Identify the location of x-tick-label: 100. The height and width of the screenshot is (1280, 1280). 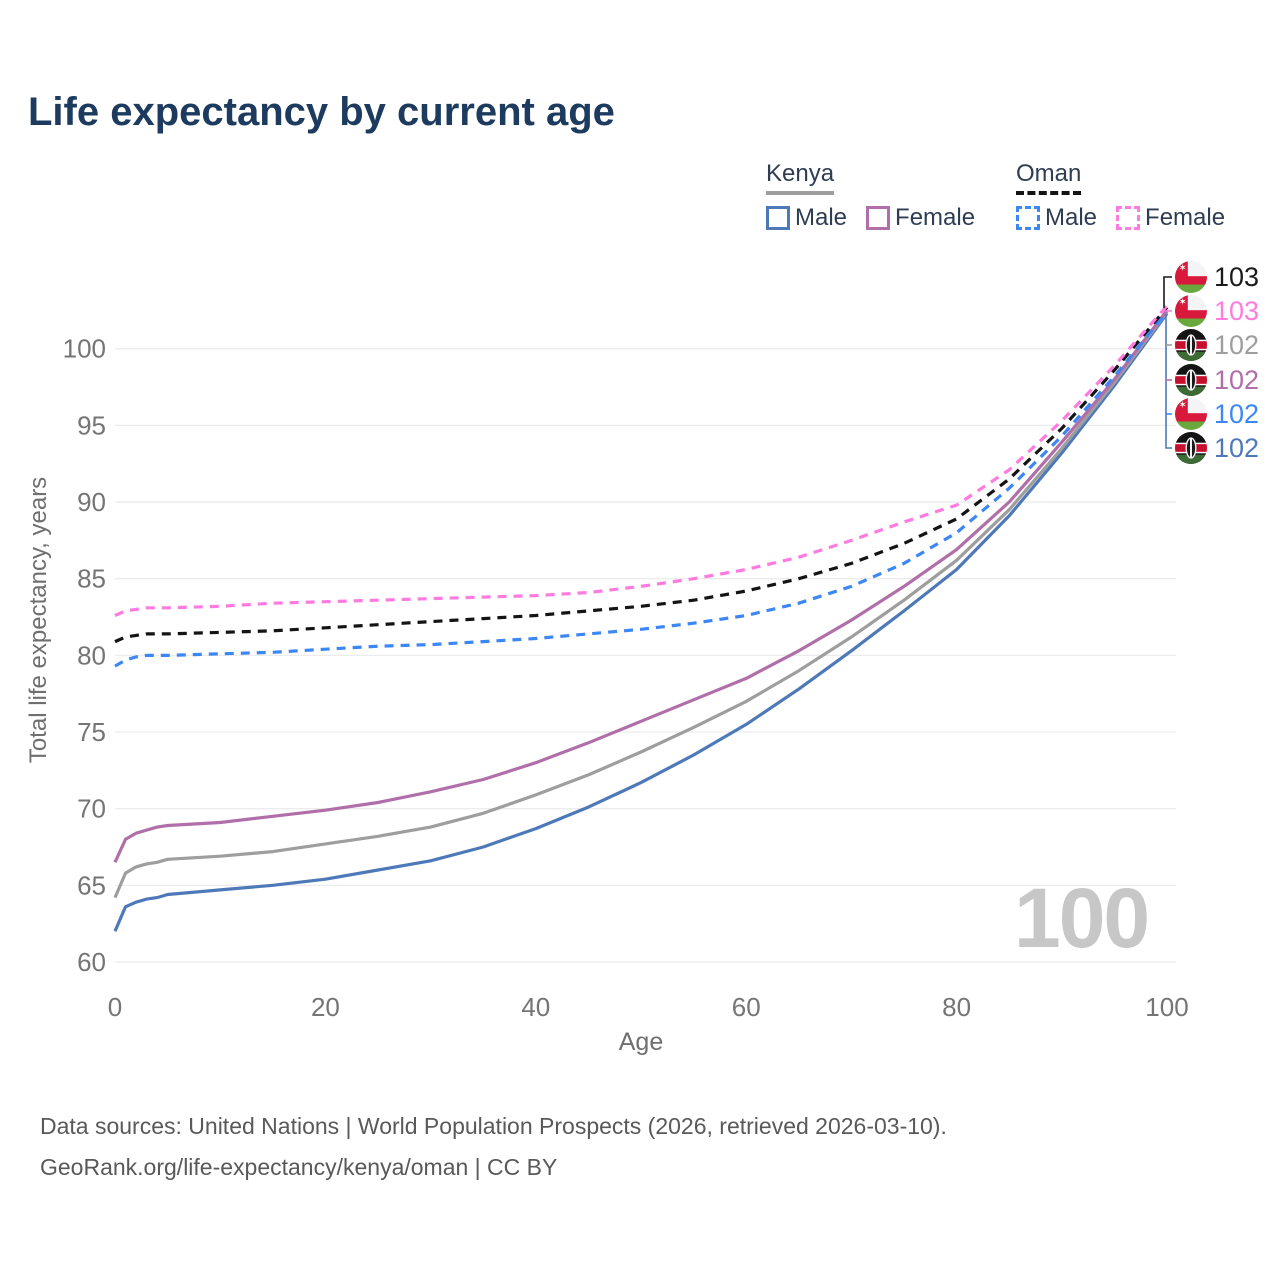
(1166, 1007).